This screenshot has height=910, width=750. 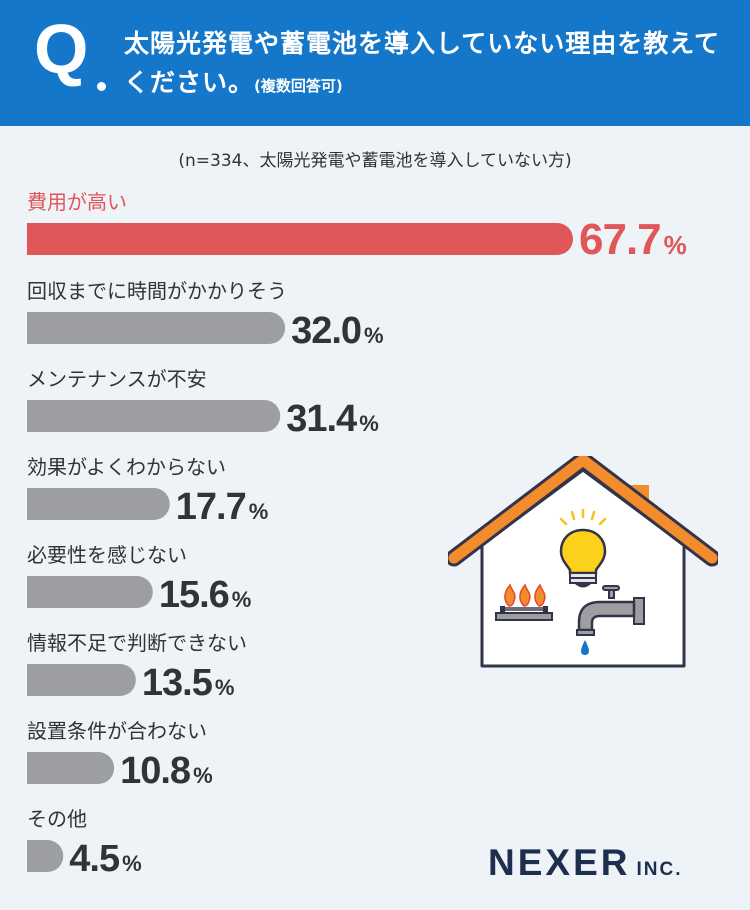 I want to click on value-label: 32.0%, so click(x=337, y=331).